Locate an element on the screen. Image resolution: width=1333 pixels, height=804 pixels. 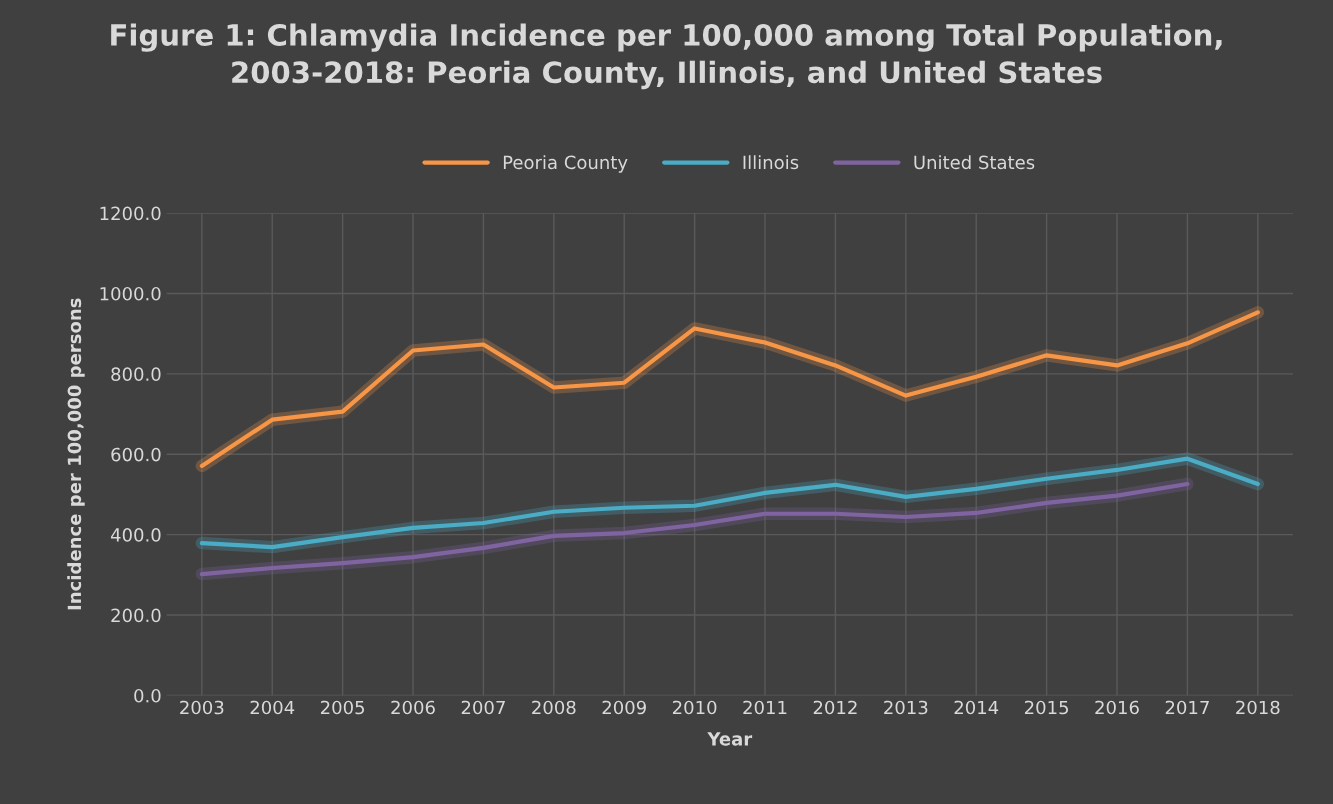
legend-label: Illinois is located at coordinates (771, 162).